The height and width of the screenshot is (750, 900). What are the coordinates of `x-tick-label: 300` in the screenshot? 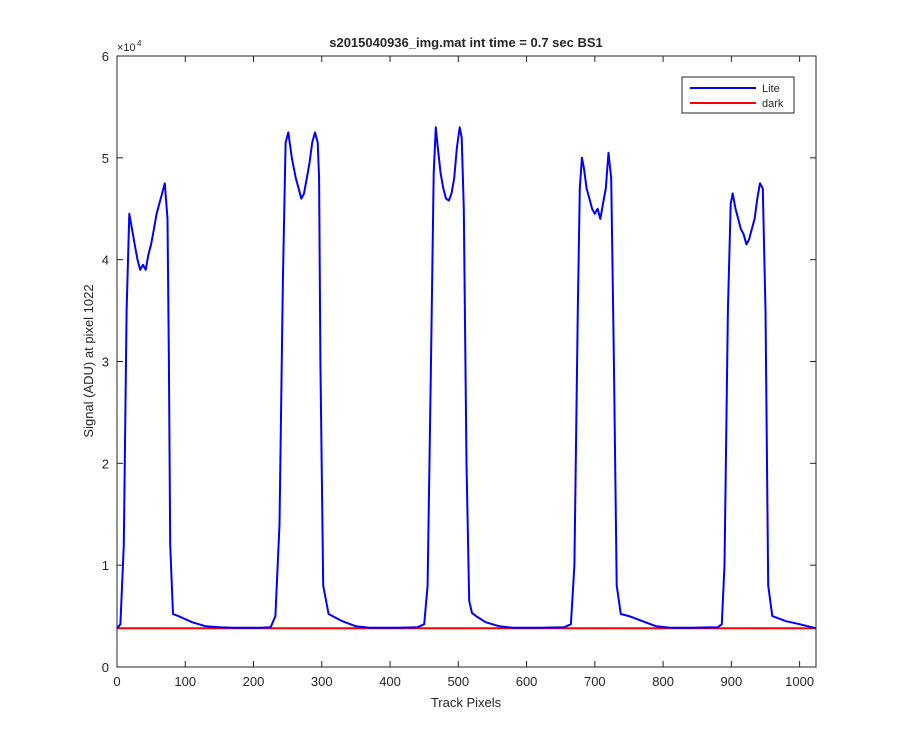 It's located at (322, 681).